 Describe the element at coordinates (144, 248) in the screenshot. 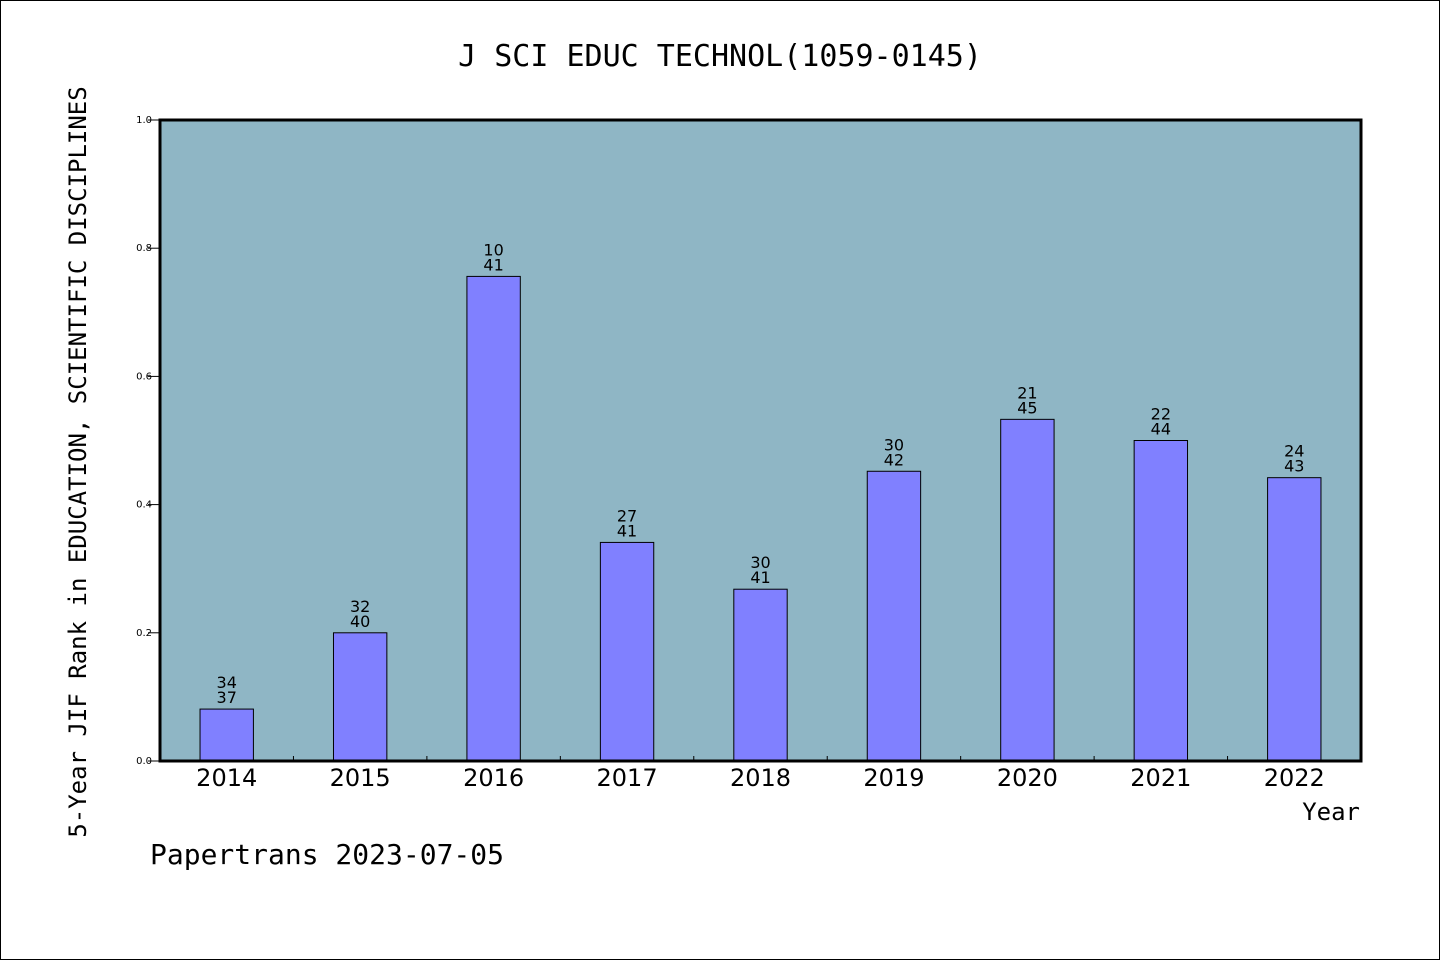

I see `y-tick-label: 0.8` at that location.